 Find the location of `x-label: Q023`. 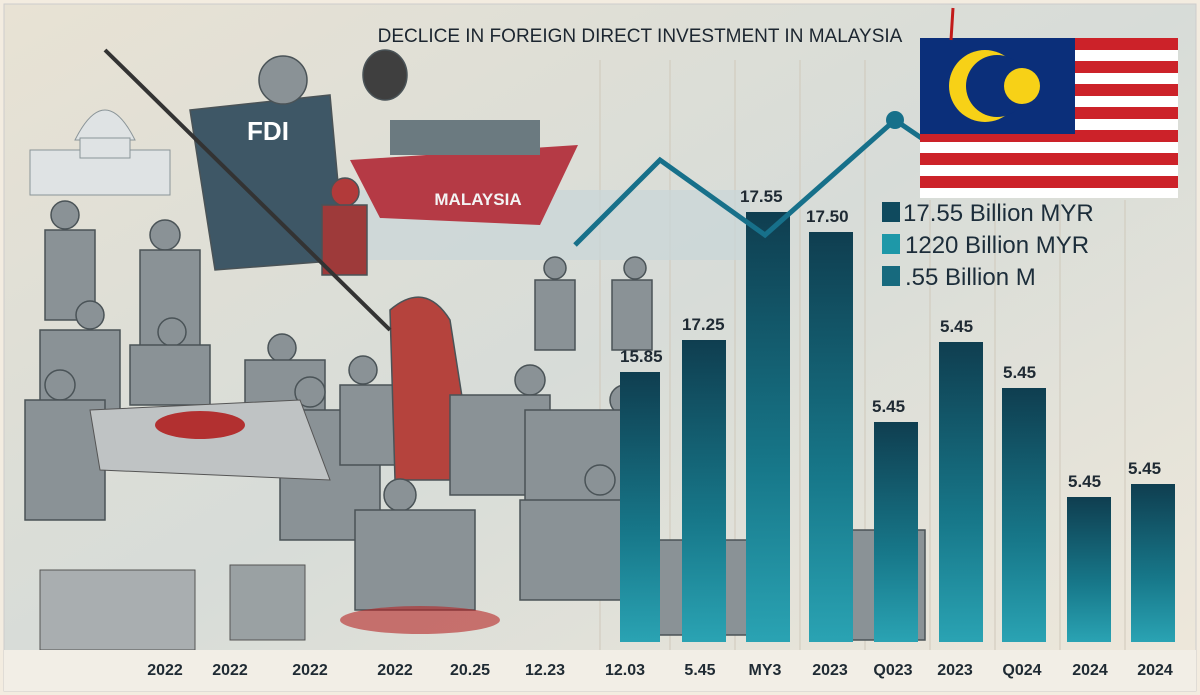

x-label: Q023 is located at coordinates (892, 670).